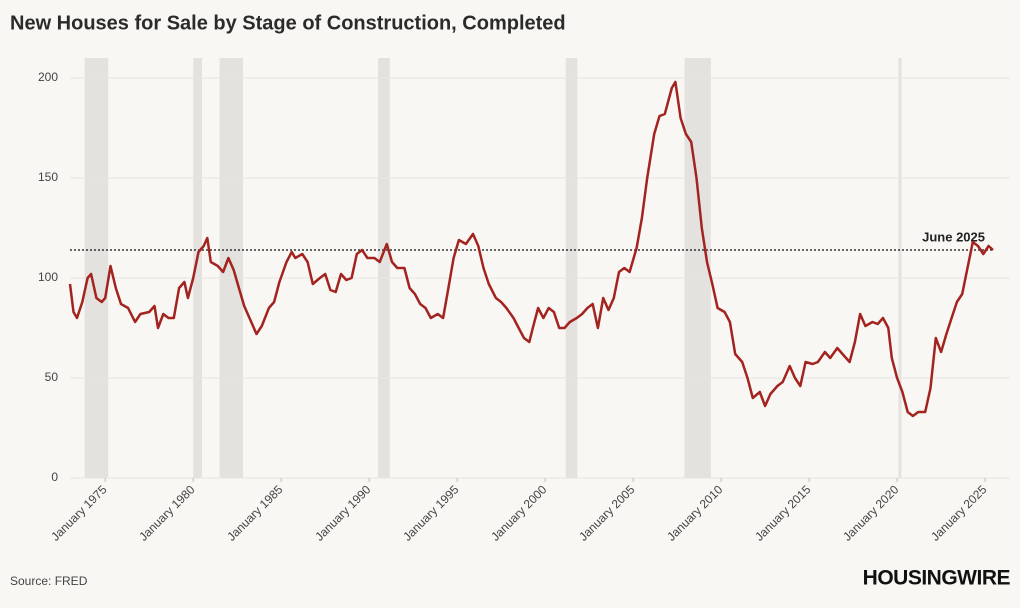 This screenshot has width=1020, height=608. What do you see at coordinates (52, 377) in the screenshot?
I see `y-tick-label: 50` at bounding box center [52, 377].